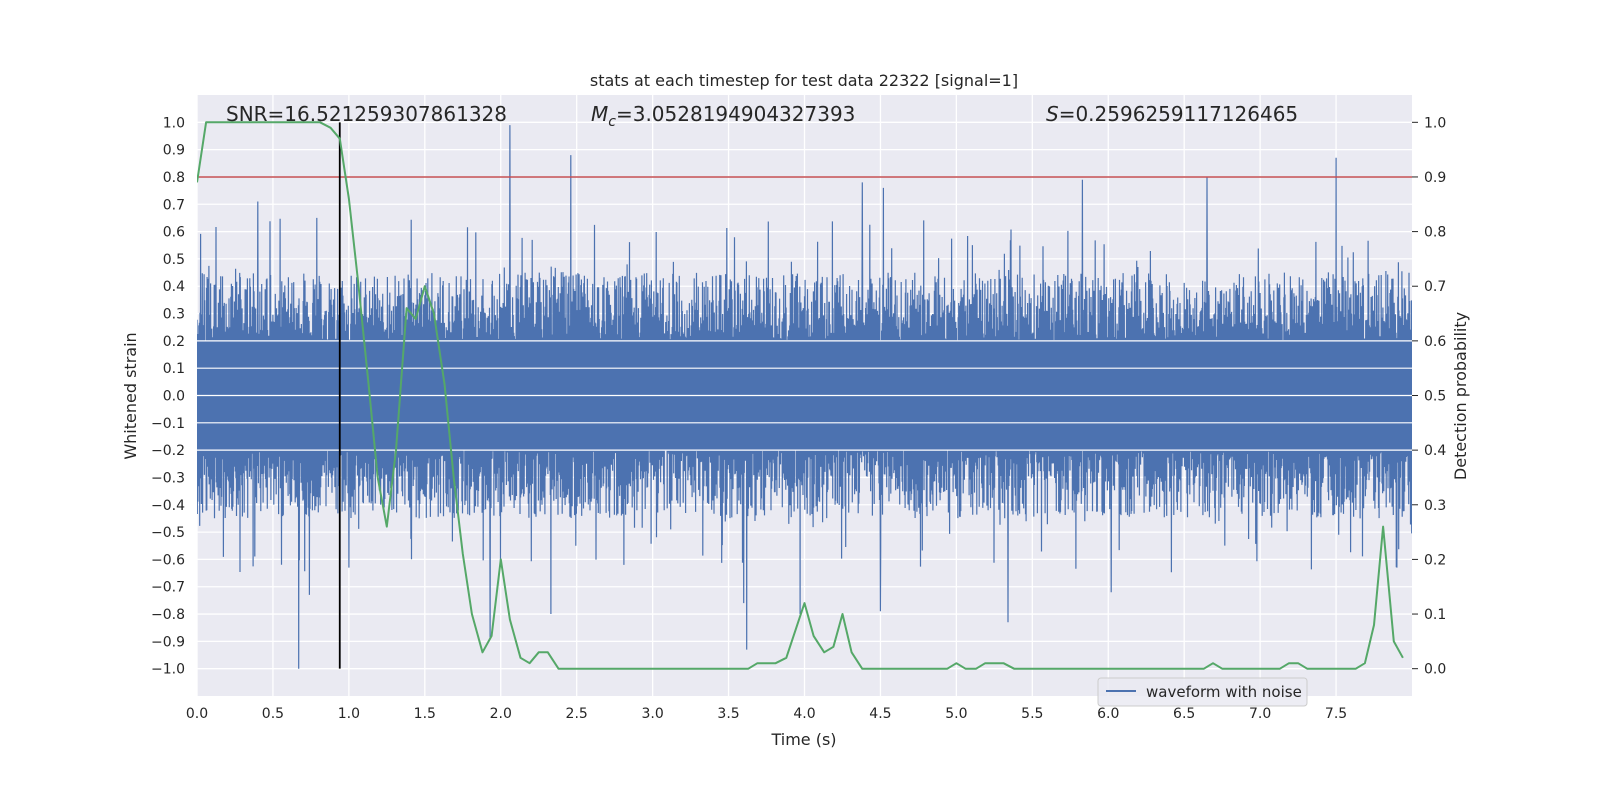  Describe the element at coordinates (1184, 714) in the screenshot. I see `x-tick-label: 6.5` at that location.